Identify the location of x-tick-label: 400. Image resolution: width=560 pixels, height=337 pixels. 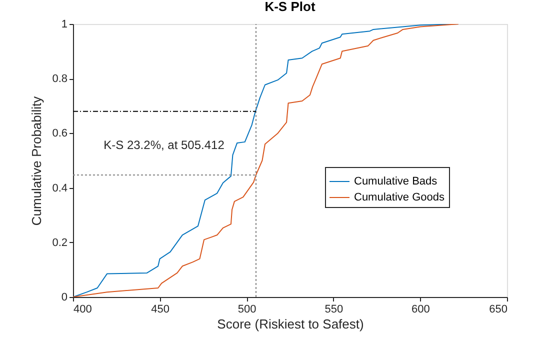
(83, 310).